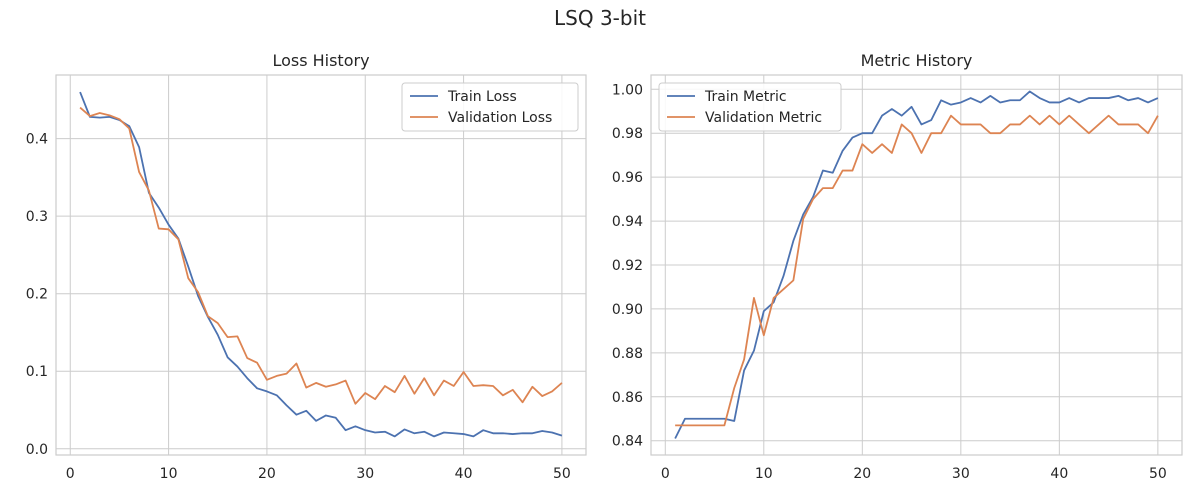  What do you see at coordinates (627, 310) in the screenshot?
I see `y-tick-label: 0.90` at bounding box center [627, 310].